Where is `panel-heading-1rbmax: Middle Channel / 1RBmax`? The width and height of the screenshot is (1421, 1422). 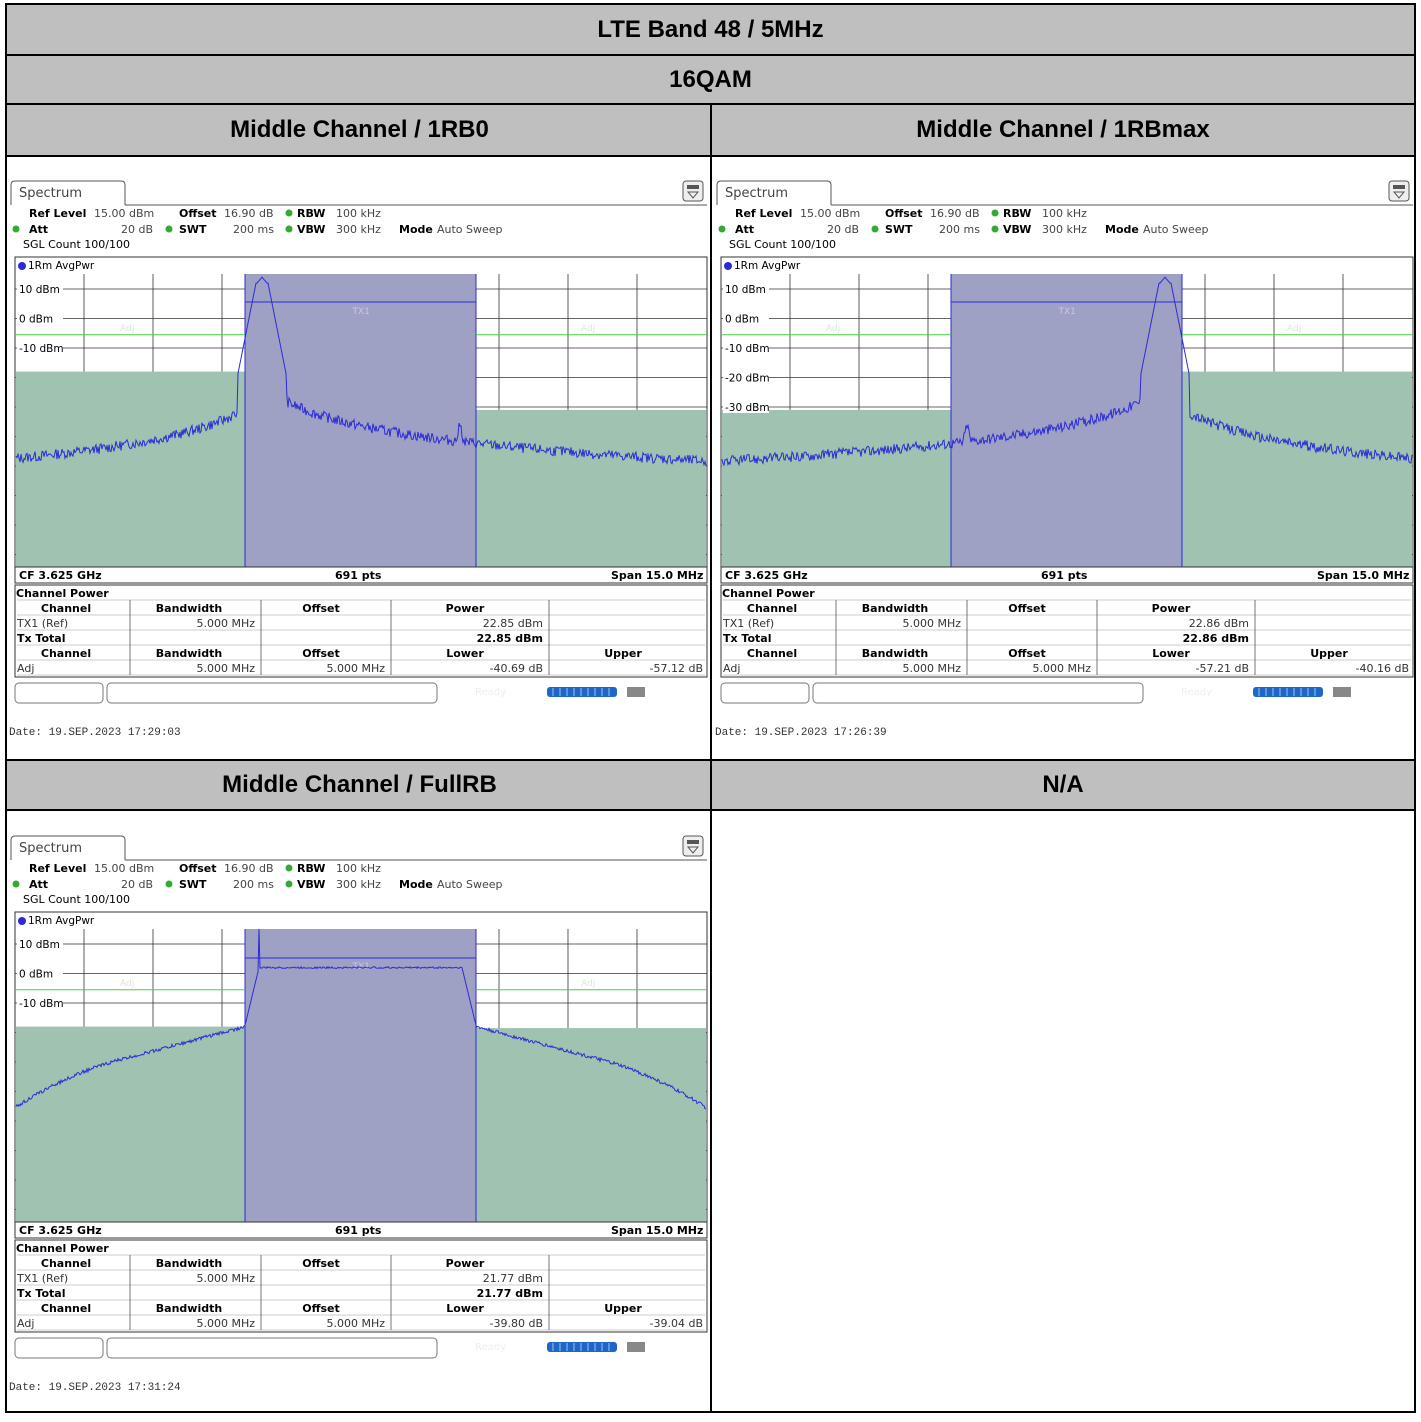
panel-heading-1rbmax: Middle Channel / 1RBmax is located at coordinates (1063, 131).